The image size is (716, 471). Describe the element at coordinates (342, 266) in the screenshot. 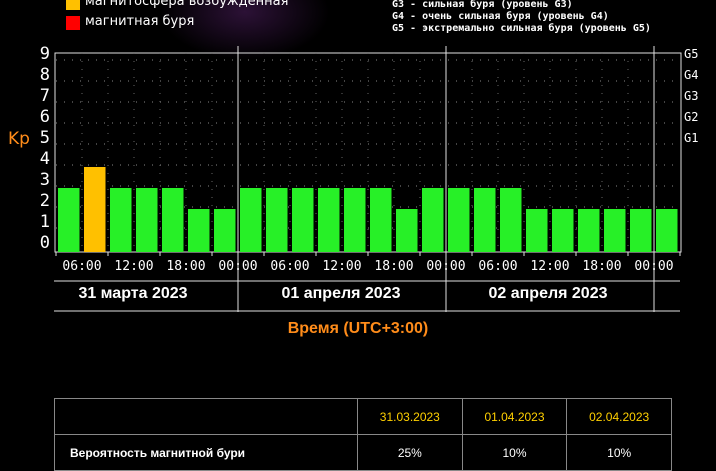

I see `x-tick-6: 12:00` at that location.